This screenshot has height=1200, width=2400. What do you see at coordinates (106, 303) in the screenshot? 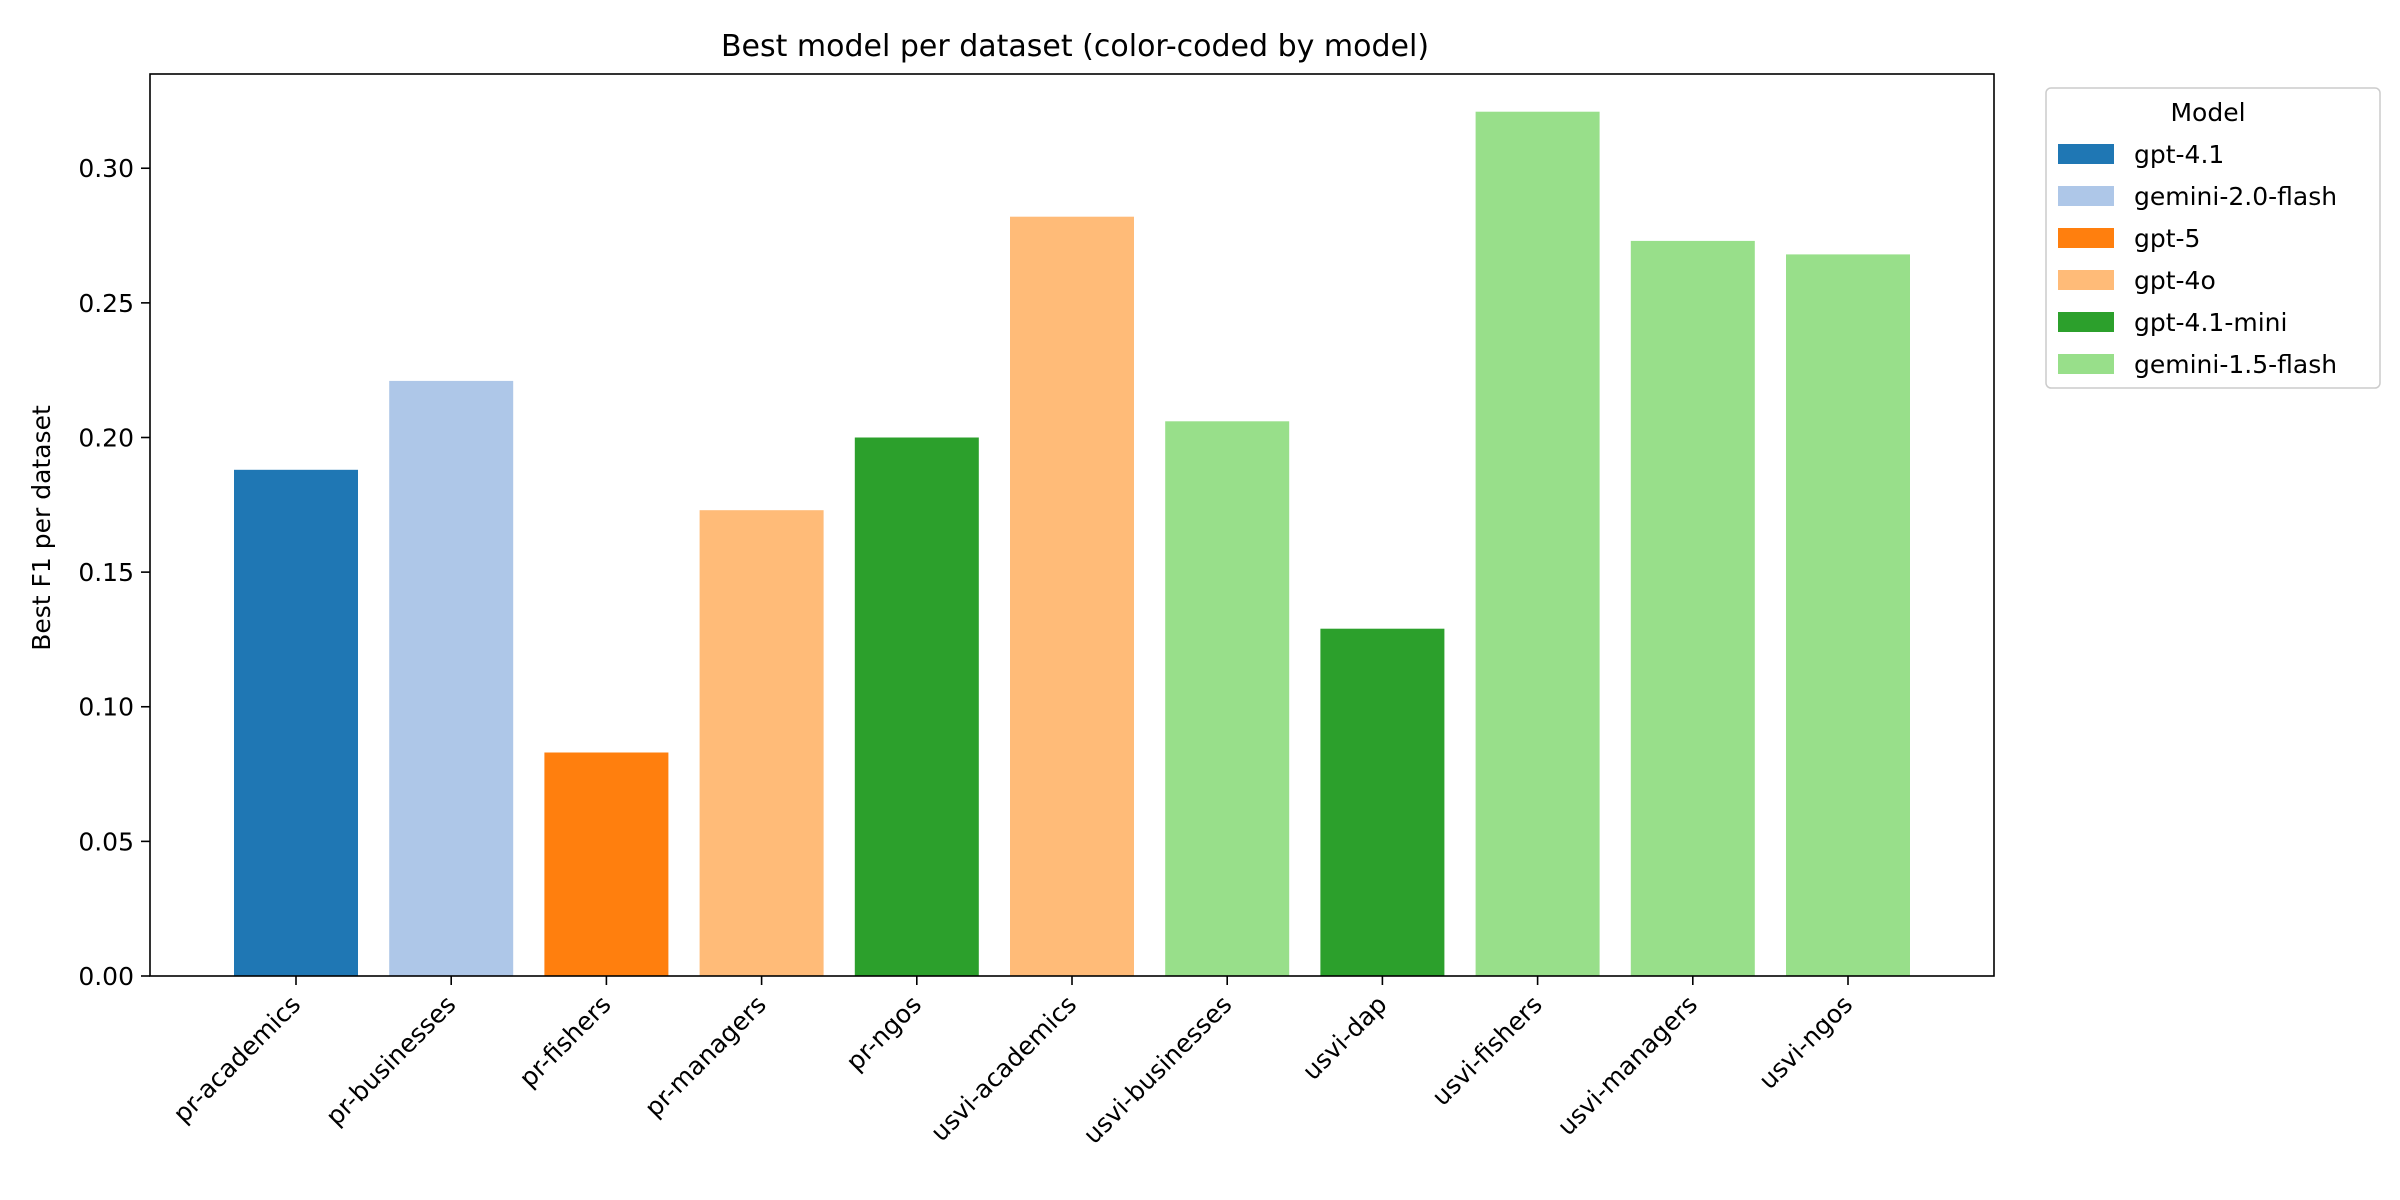
I see `y-tick-label: 0.25` at bounding box center [106, 303].